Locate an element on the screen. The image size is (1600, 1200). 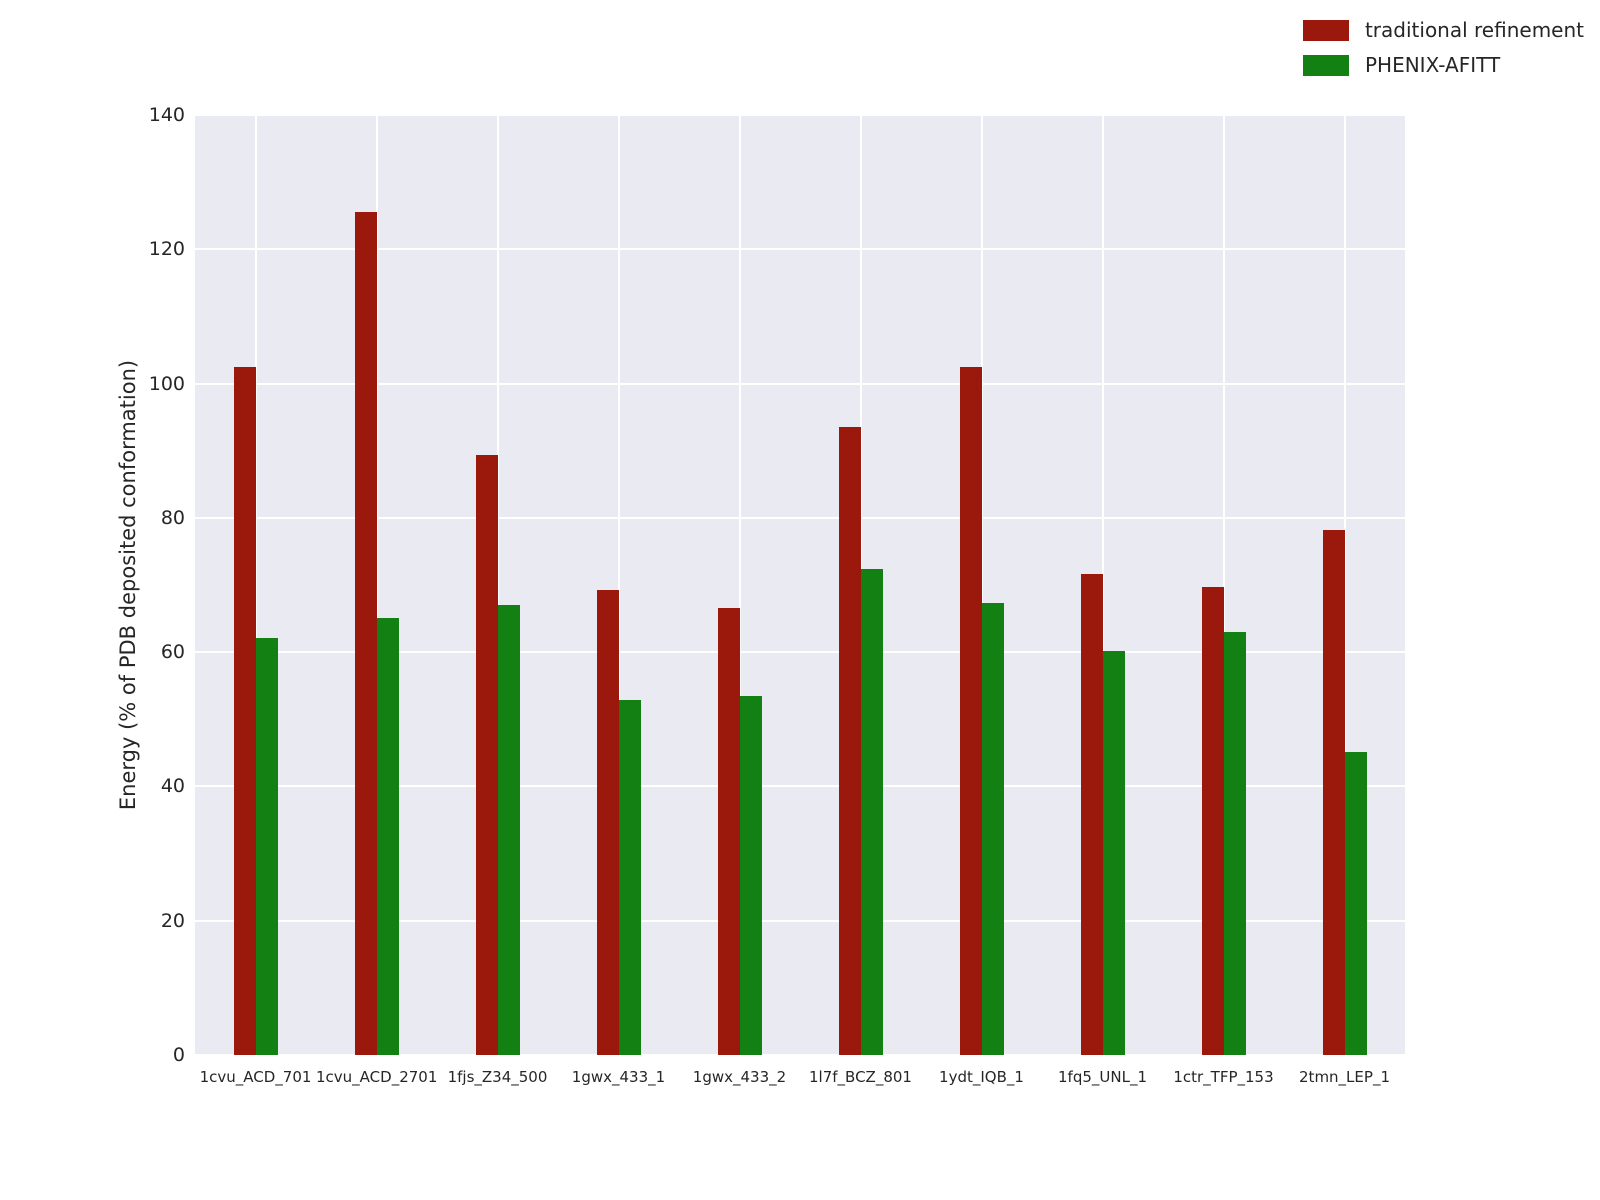
y-tick-label-80: 80 is located at coordinates (172, 517).